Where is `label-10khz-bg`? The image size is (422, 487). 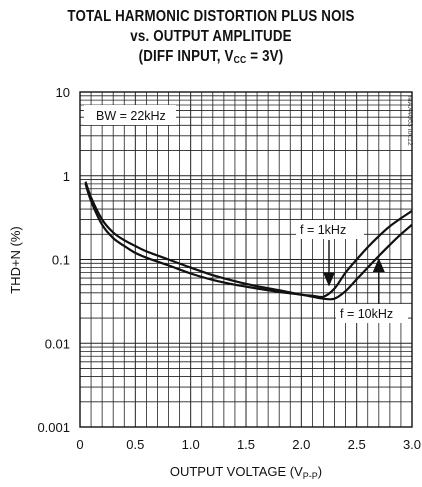
label-10khz-bg is located at coordinates (372, 313).